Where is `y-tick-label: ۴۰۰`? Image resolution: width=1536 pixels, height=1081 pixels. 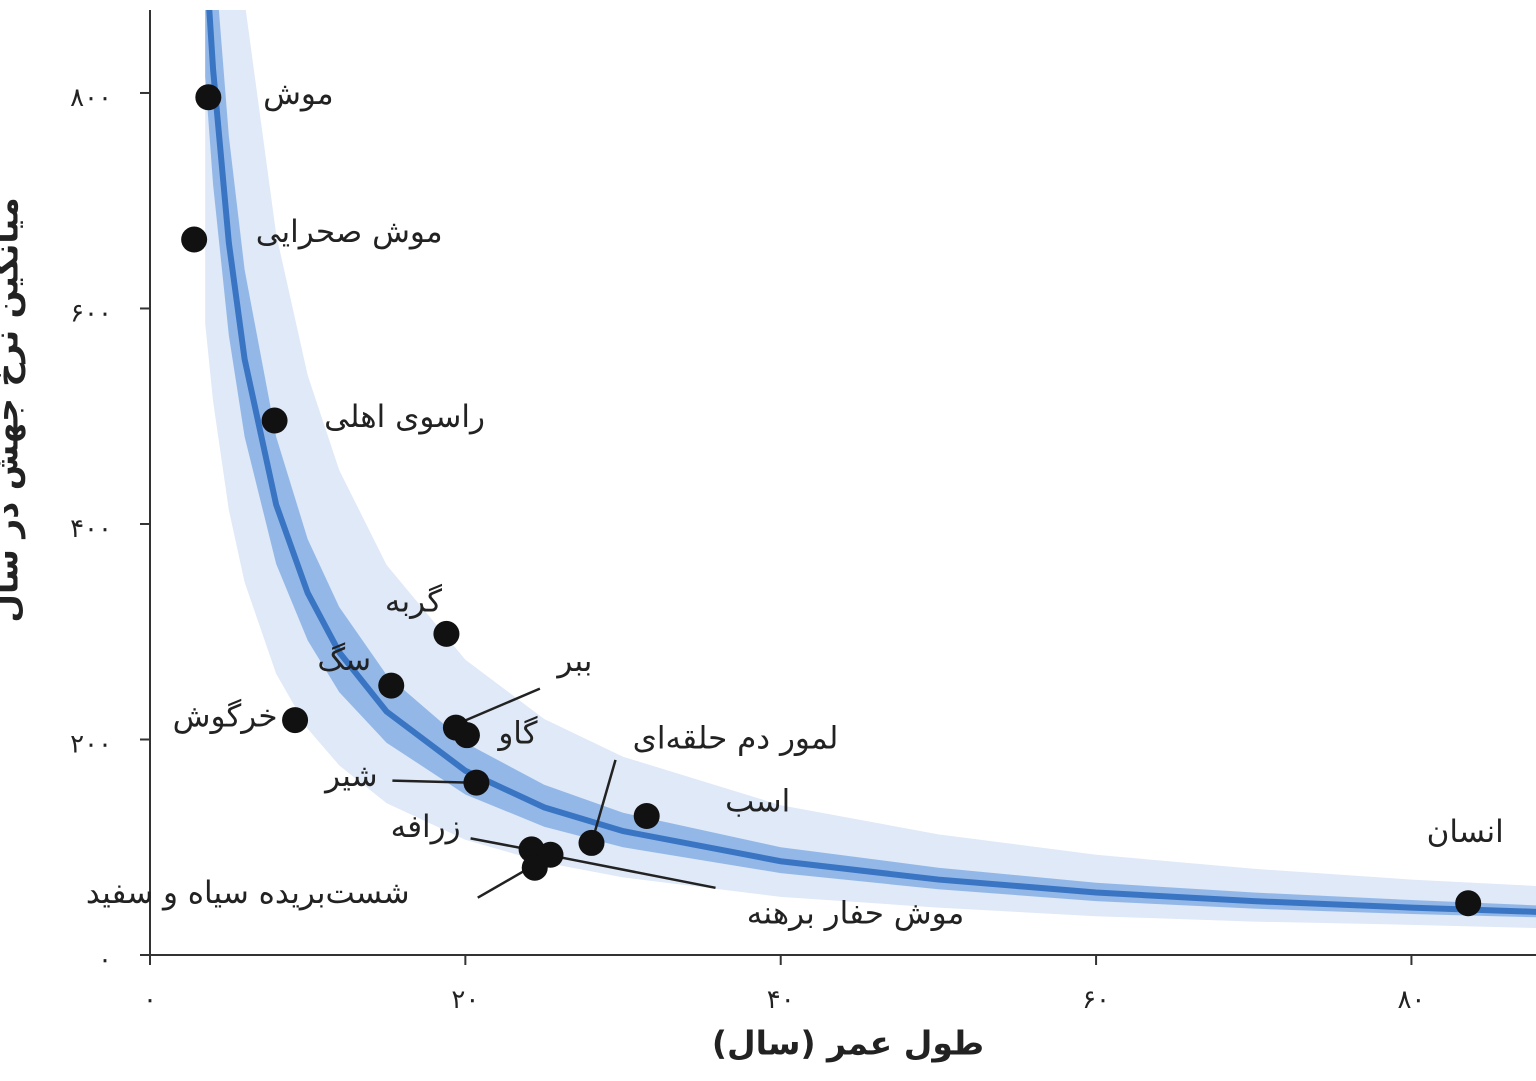
y-tick-label: ۴۰۰ is located at coordinates (91, 529).